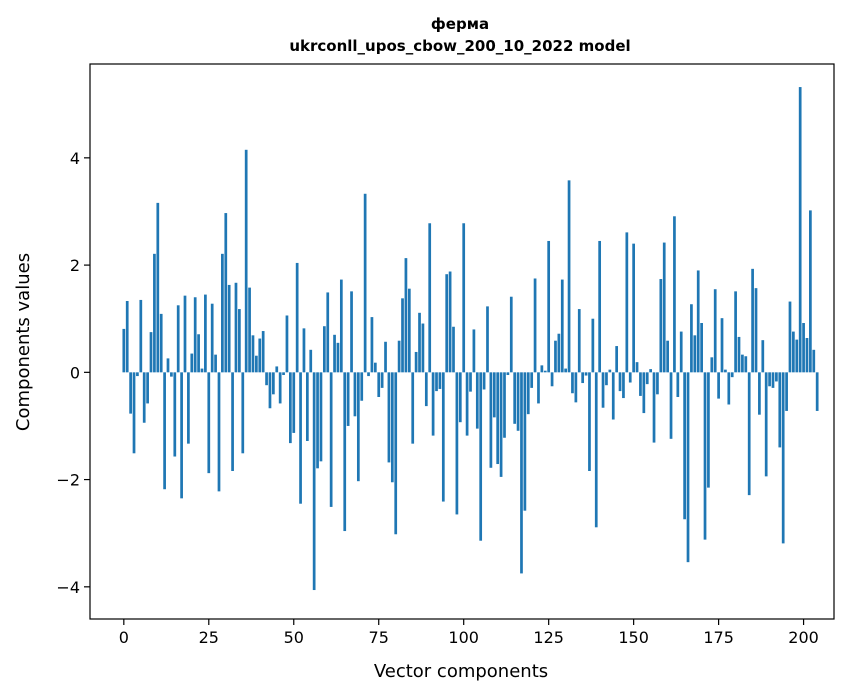 The height and width of the screenshot is (696, 847). What do you see at coordinates (463, 637) in the screenshot?
I see `x-tick-label: 100` at bounding box center [463, 637].